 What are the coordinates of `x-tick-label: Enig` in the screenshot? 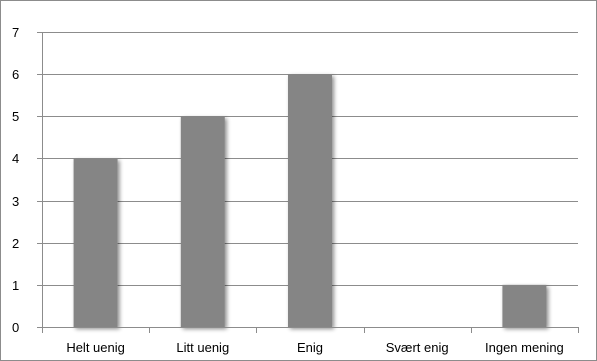 It's located at (310, 347).